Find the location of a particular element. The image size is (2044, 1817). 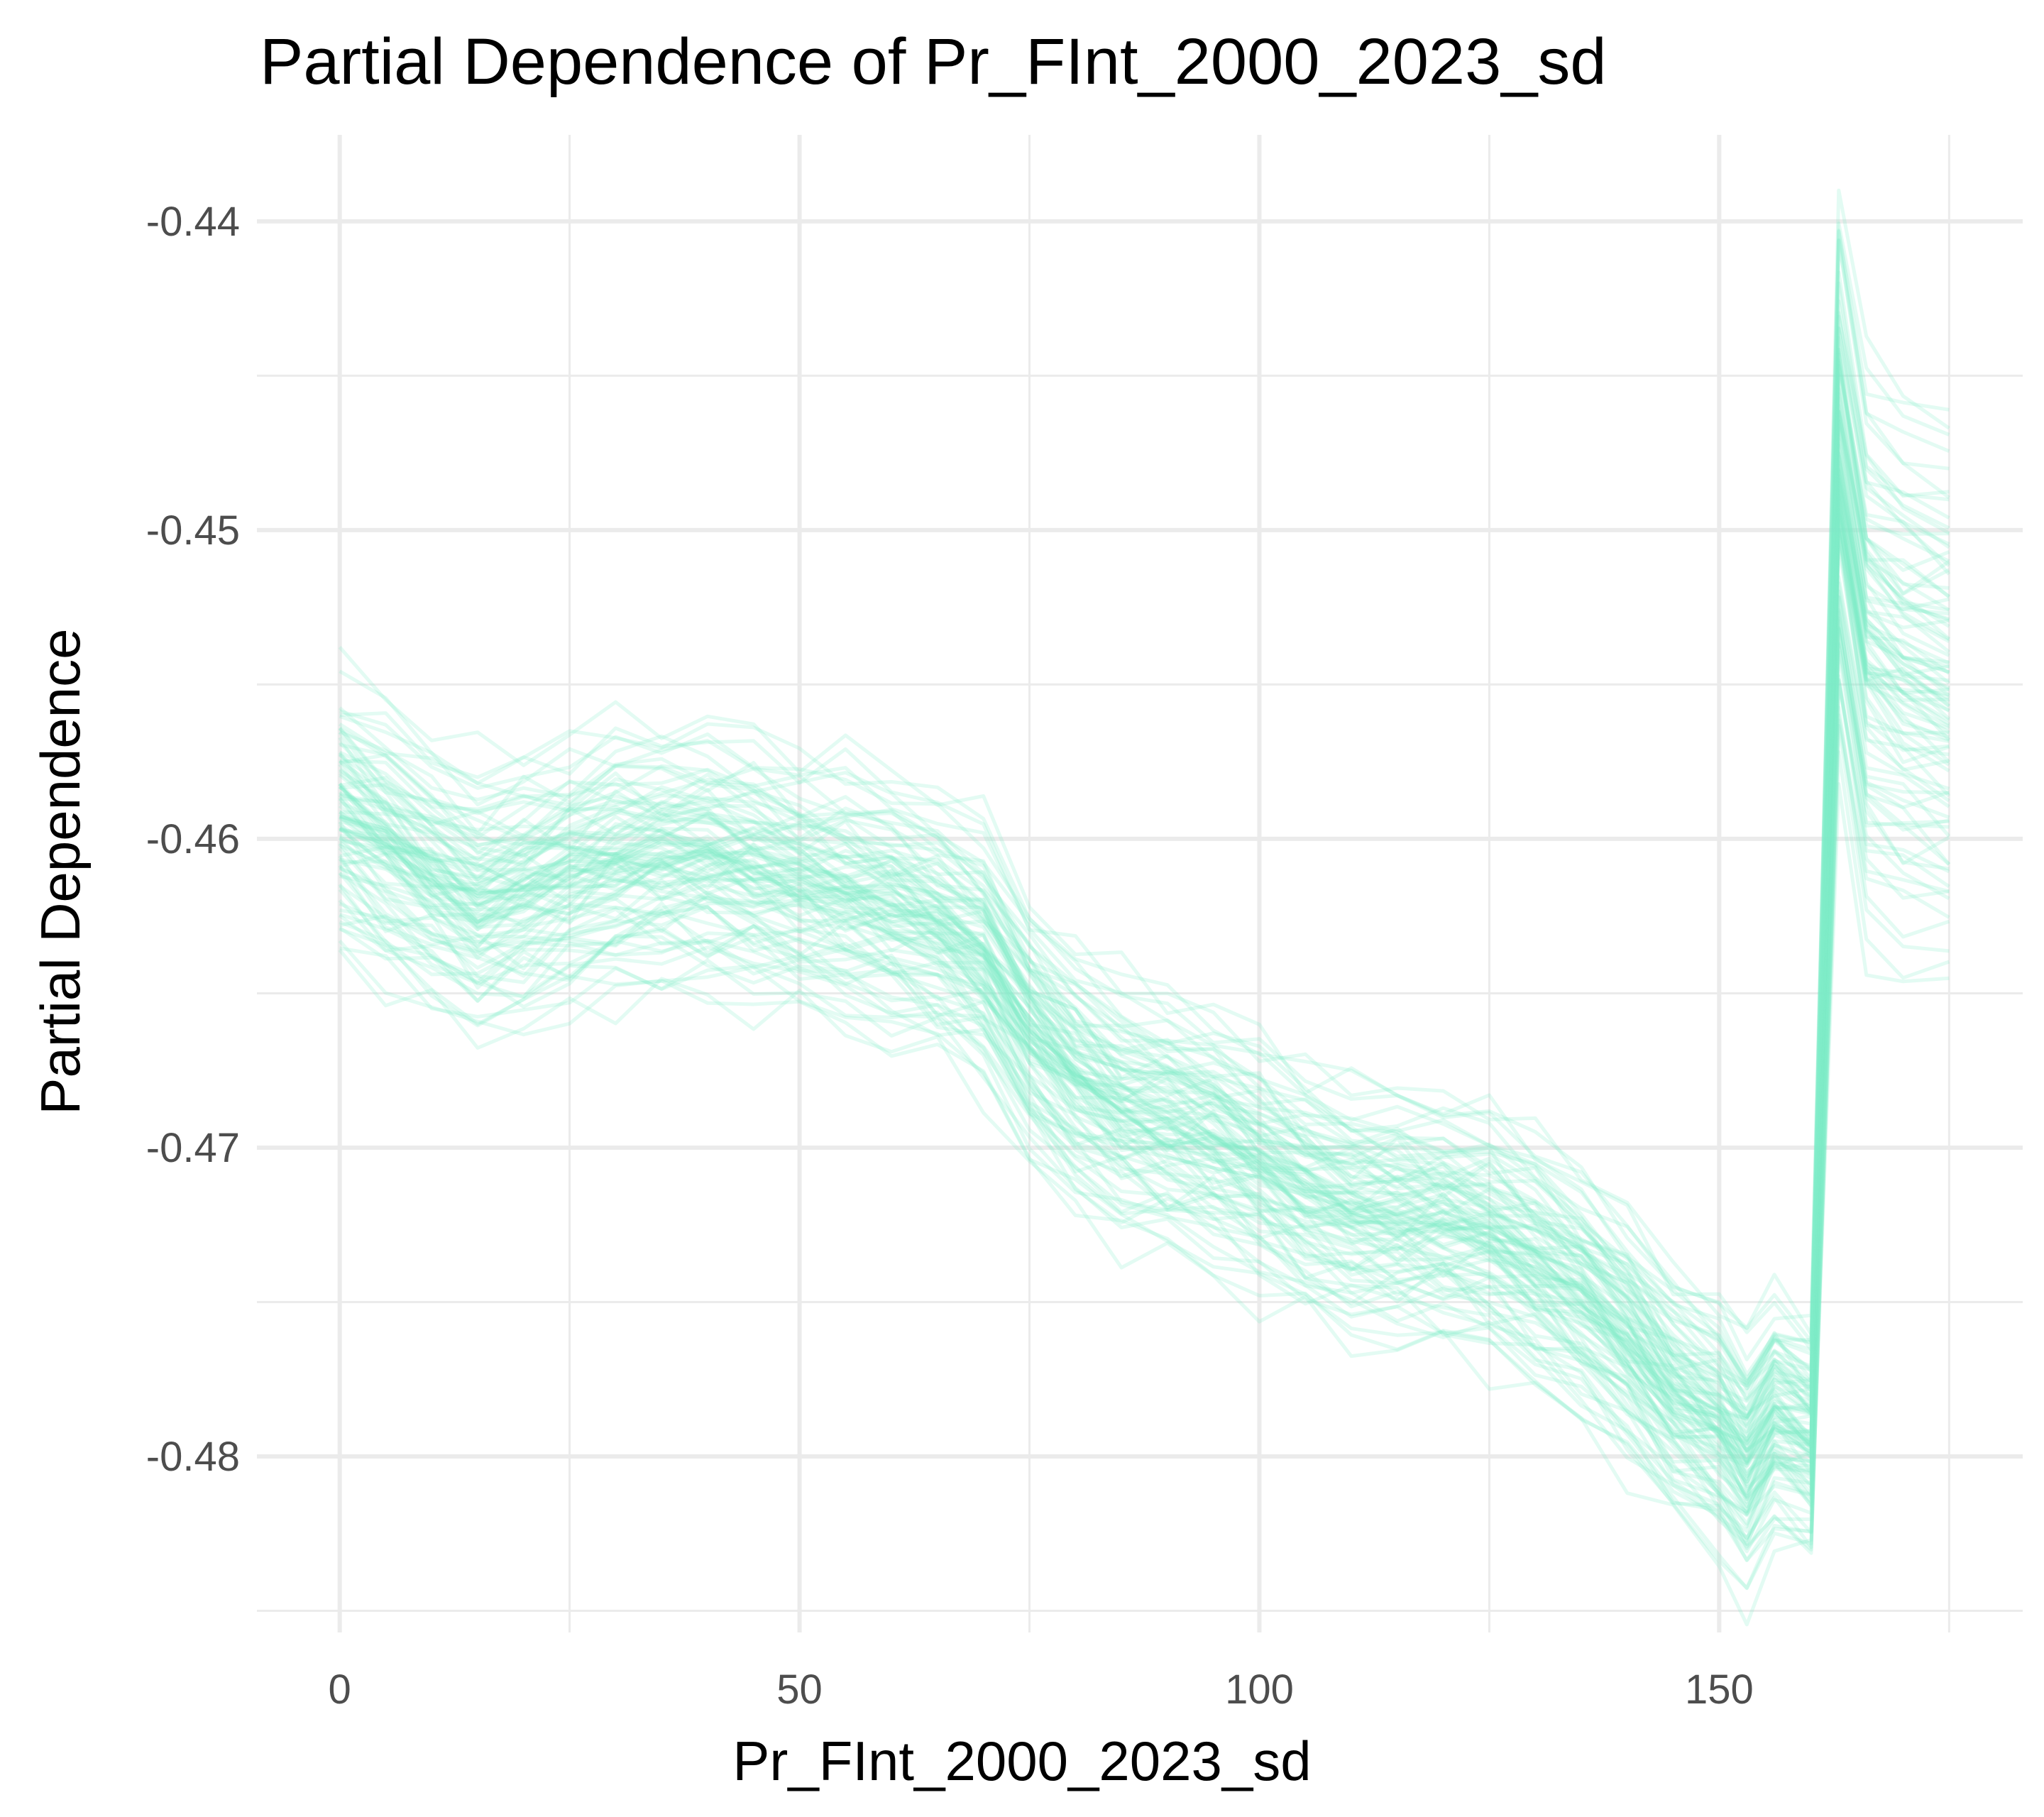

x-tick-label-3: 150 is located at coordinates (1719, 1690).